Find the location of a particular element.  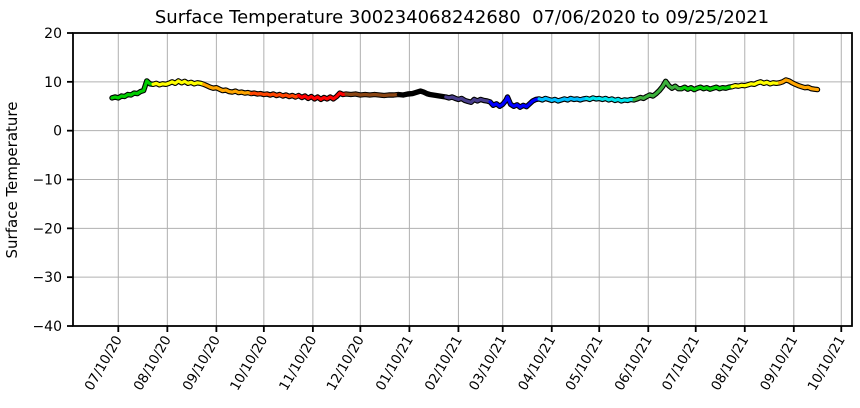

x-tick-label: 03/10/21 is located at coordinates (488, 363).